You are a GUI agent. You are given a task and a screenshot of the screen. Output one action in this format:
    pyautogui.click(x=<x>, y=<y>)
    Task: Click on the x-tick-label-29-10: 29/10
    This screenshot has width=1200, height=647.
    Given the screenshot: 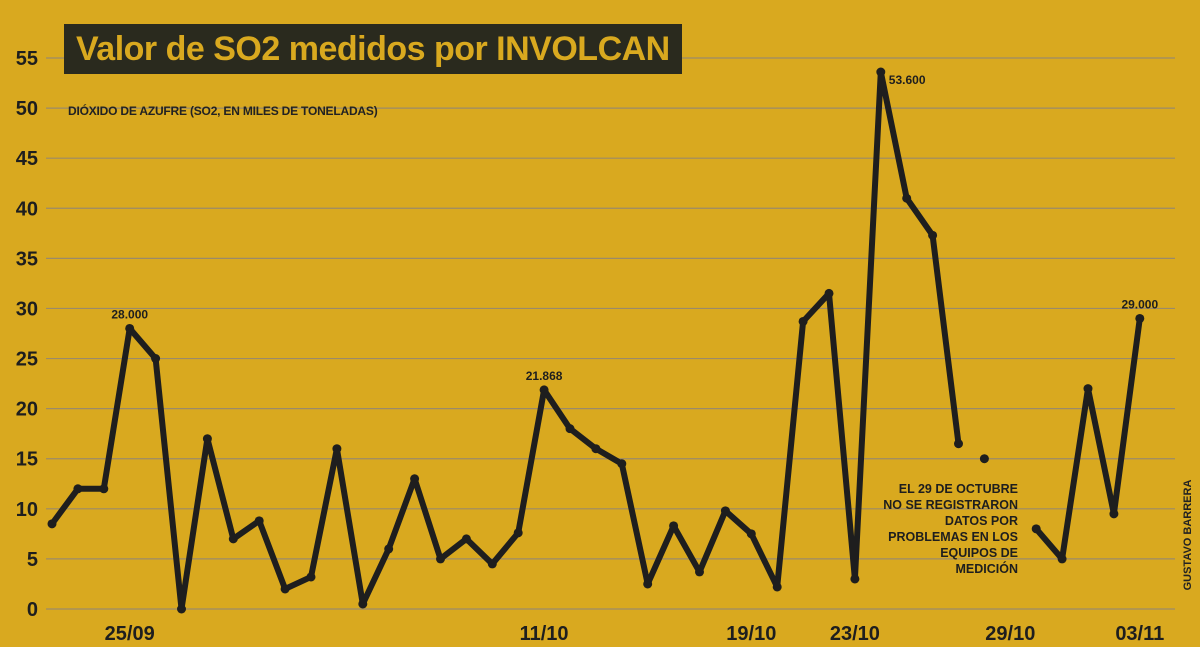 What is the action you would take?
    pyautogui.click(x=1010, y=634)
    